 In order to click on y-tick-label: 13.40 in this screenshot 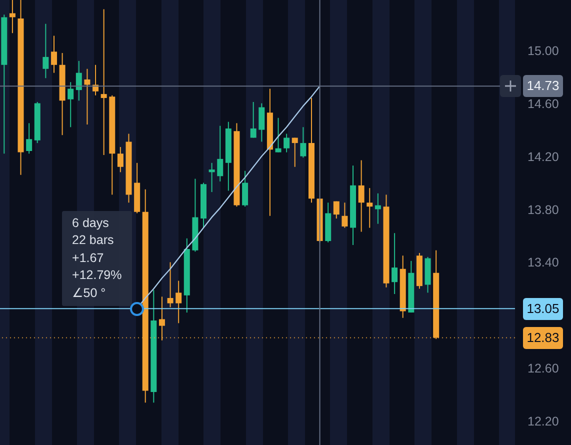, I will do `click(543, 263)`.